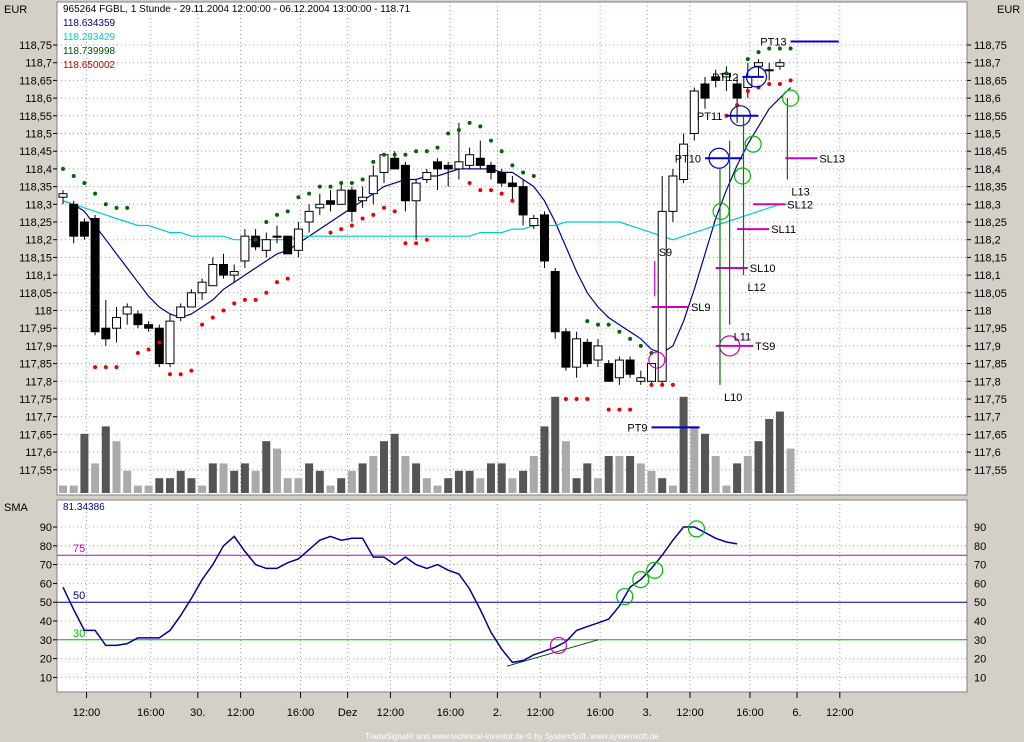 The width and height of the screenshot is (1024, 742). I want to click on annotation-label: L11, so click(743, 338).